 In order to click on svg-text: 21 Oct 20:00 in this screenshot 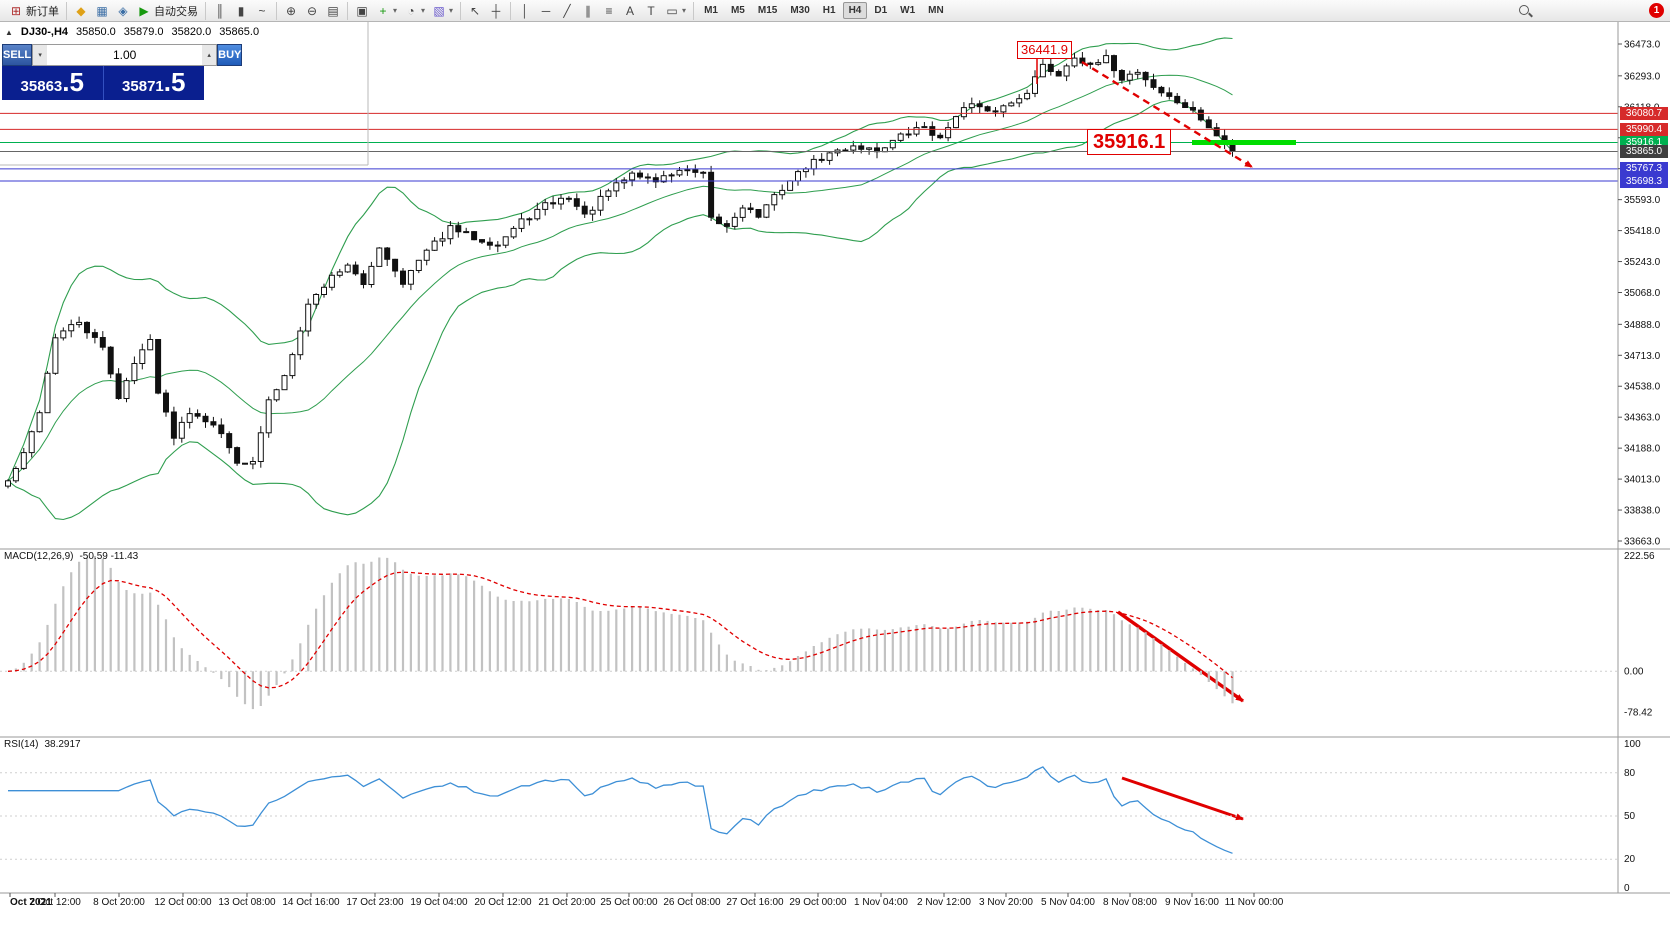, I will do `click(567, 902)`.